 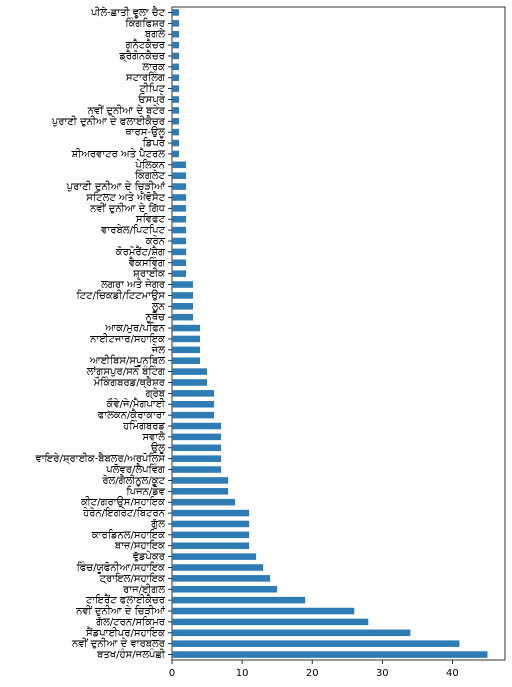 What do you see at coordinates (141, 55) in the screenshot?
I see `y-tick-label: ਡ੍ਰੈਗੋਨਕੈਚਰ` at bounding box center [141, 55].